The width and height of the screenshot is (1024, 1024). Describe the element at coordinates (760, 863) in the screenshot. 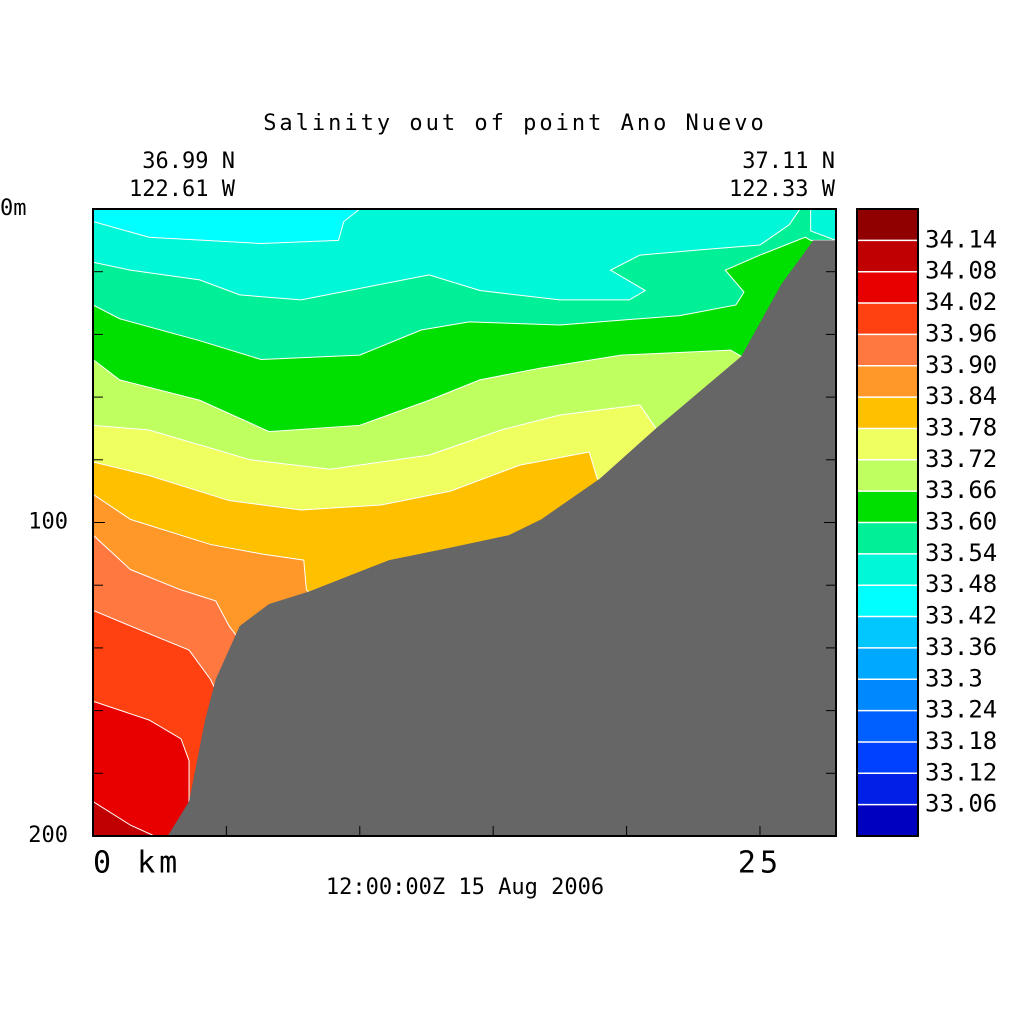

I see `x-tick-label: 25` at that location.